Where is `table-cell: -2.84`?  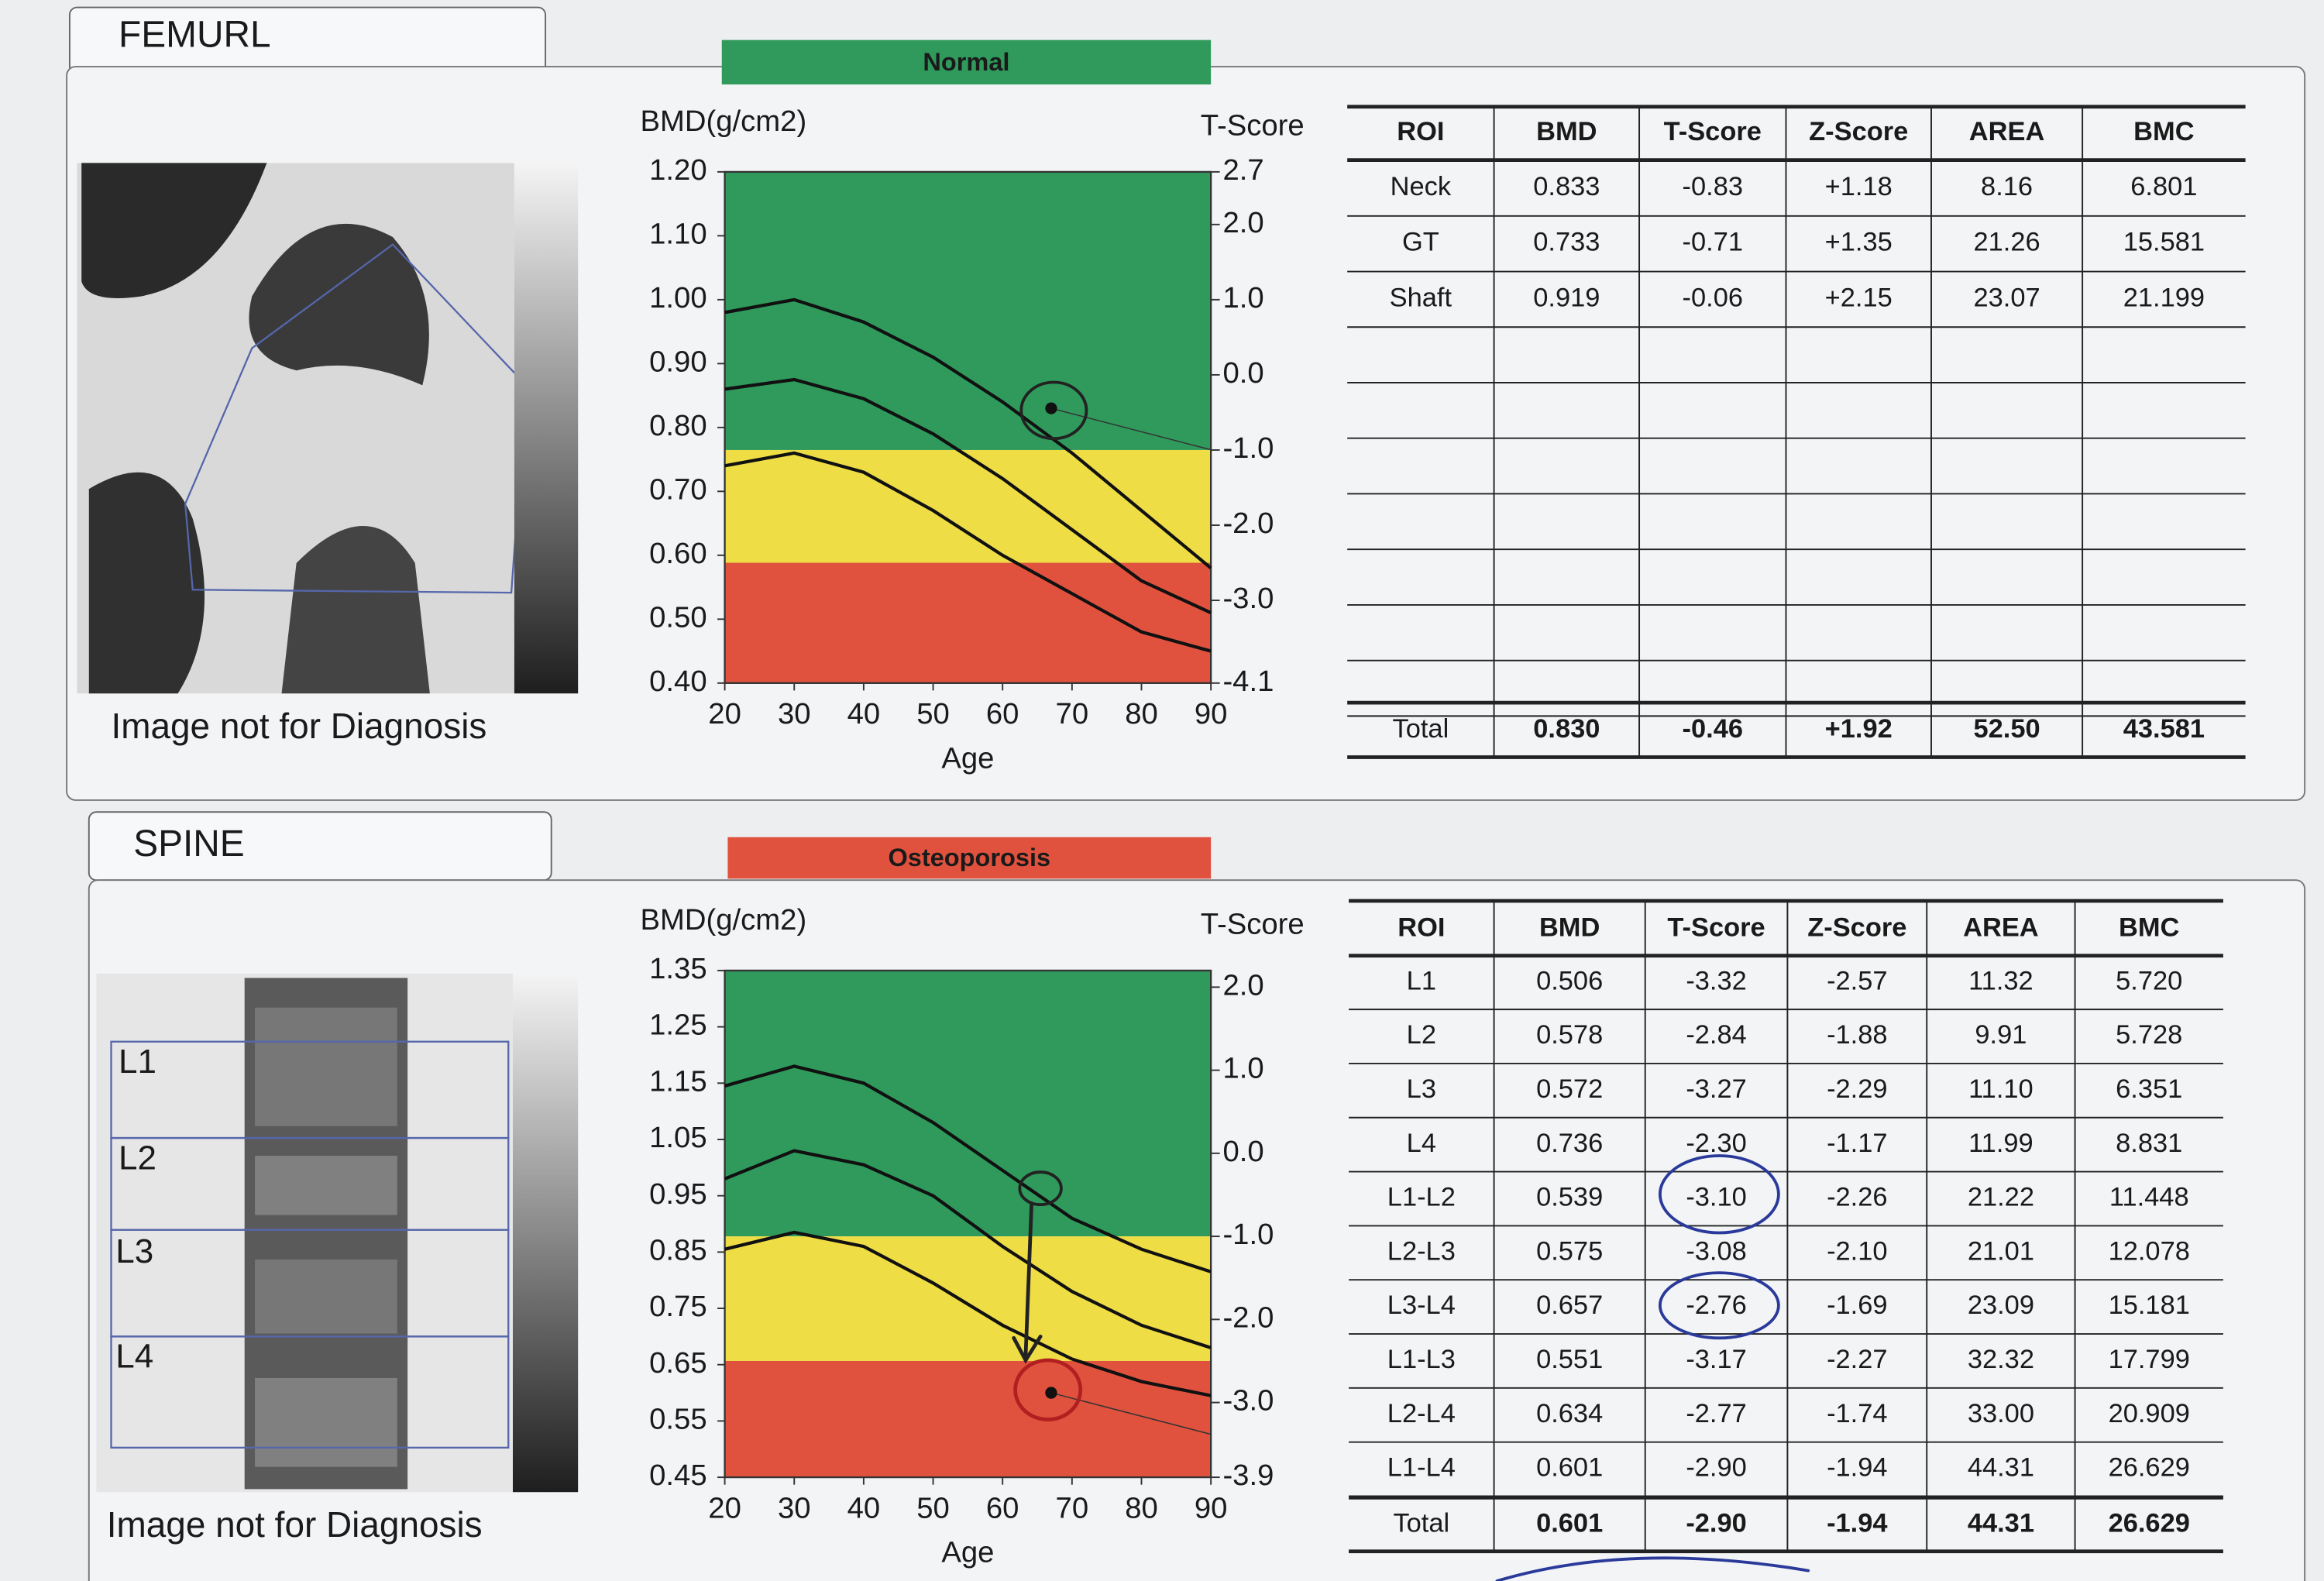
table-cell: -2.84 is located at coordinates (1716, 1035).